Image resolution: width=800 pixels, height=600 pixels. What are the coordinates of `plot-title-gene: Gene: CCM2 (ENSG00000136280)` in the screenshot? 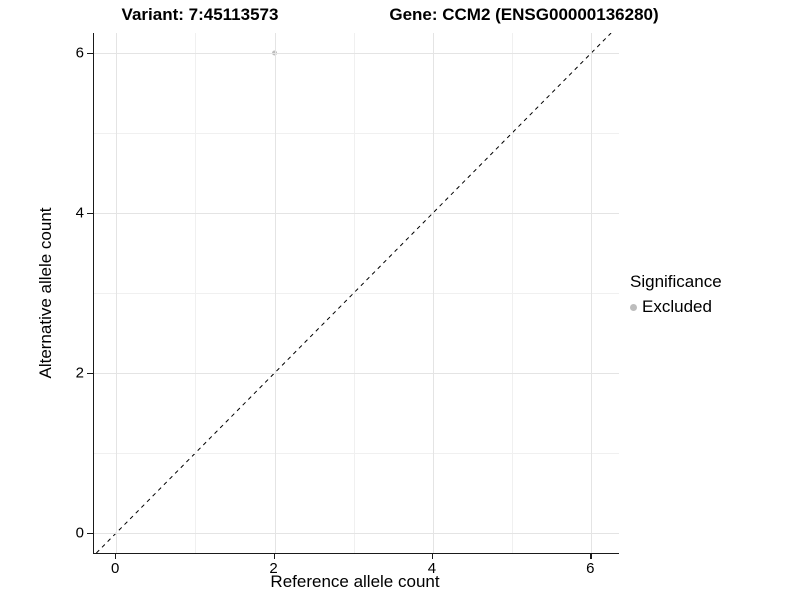 It's located at (524, 14).